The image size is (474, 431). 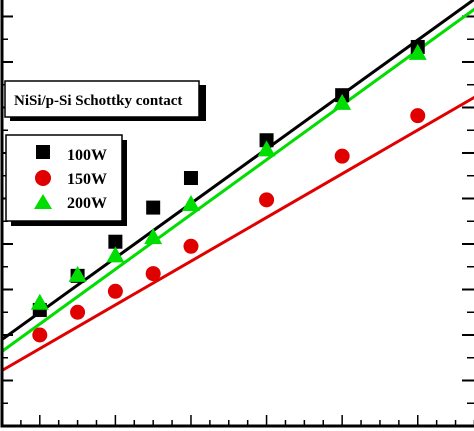 I want to click on chart-title: NiSi/p-Si Schottky contact, so click(x=98, y=101).